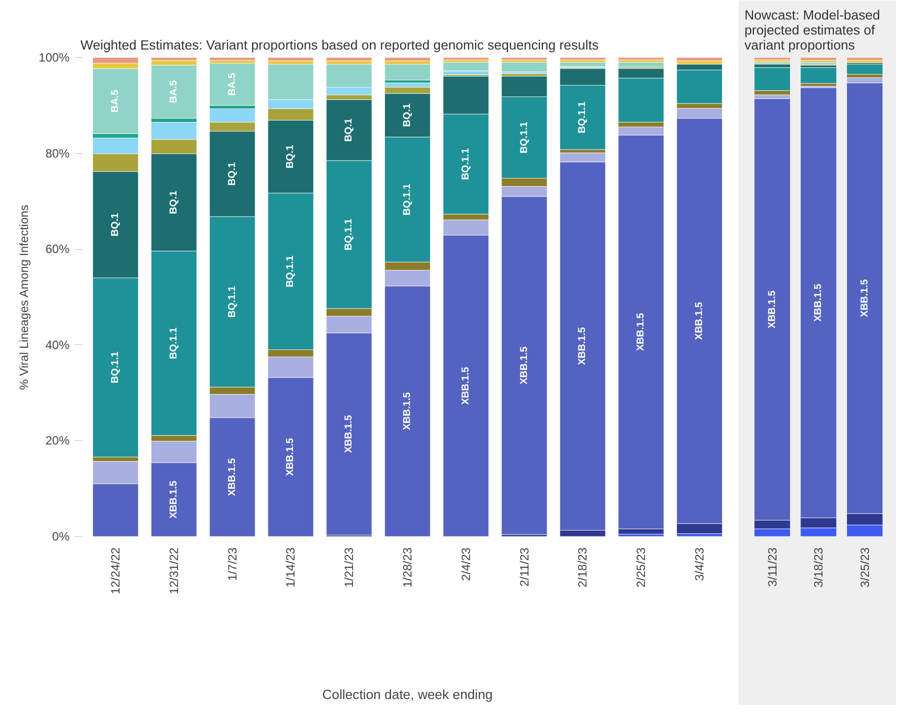 Image resolution: width=898 pixels, height=728 pixels. What do you see at coordinates (465, 564) in the screenshot?
I see `x-tick-label: 2/4/23` at bounding box center [465, 564].